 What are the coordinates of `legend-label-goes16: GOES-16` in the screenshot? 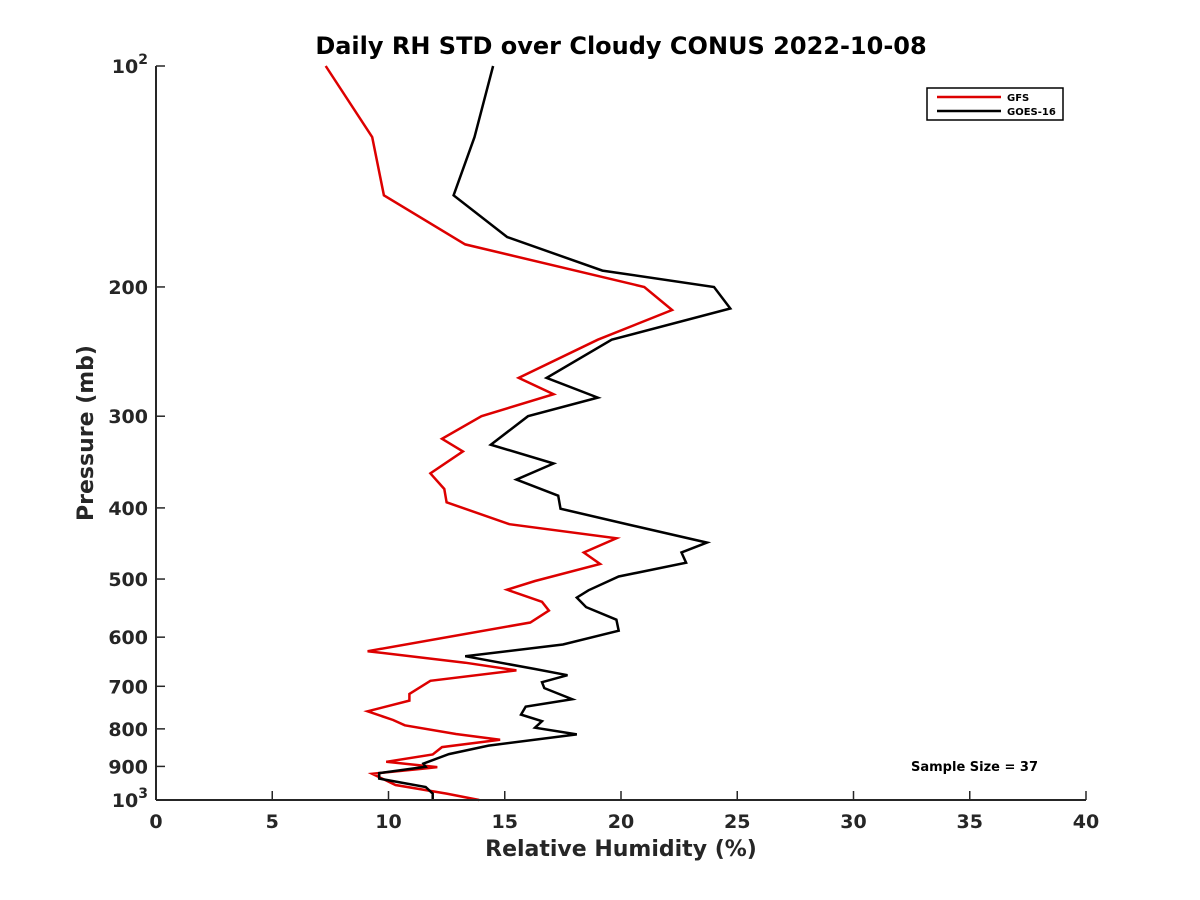 It's located at (1031, 112).